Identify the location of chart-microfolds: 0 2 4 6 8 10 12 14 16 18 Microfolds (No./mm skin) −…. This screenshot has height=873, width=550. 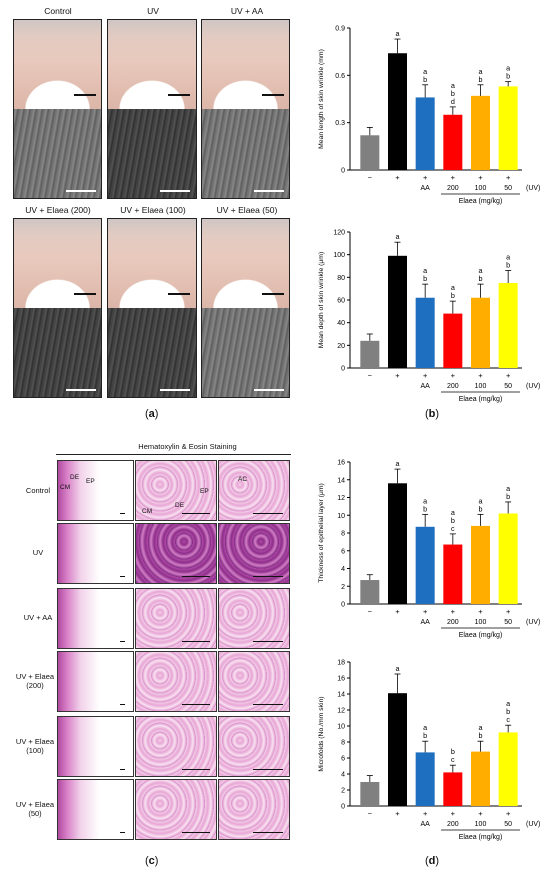
(429, 751).